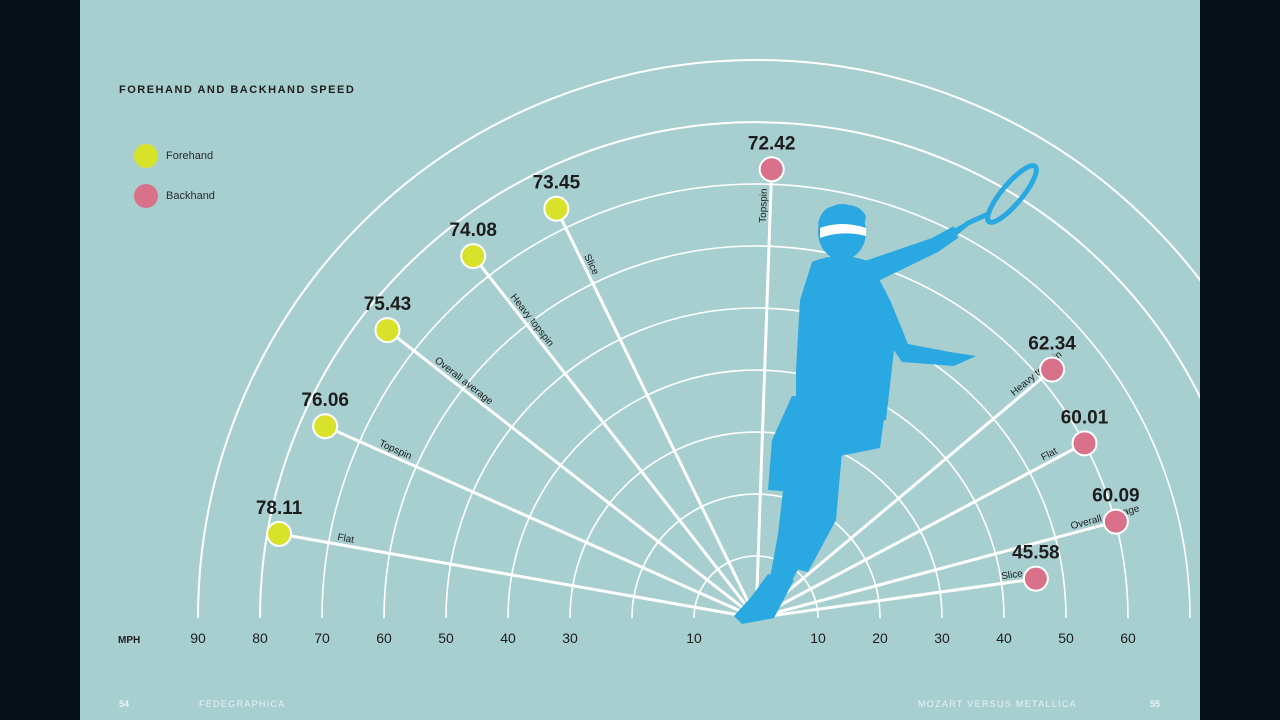 This screenshot has width=1280, height=720. I want to click on forehand-value-label: 73.45, so click(557, 183).